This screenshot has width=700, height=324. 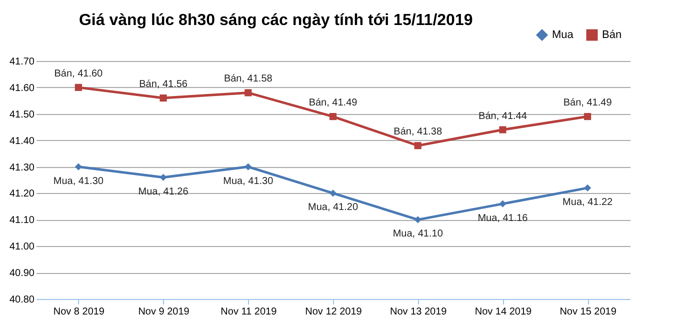 What do you see at coordinates (79, 312) in the screenshot?
I see `x-tick-label: Nov 8 2019` at bounding box center [79, 312].